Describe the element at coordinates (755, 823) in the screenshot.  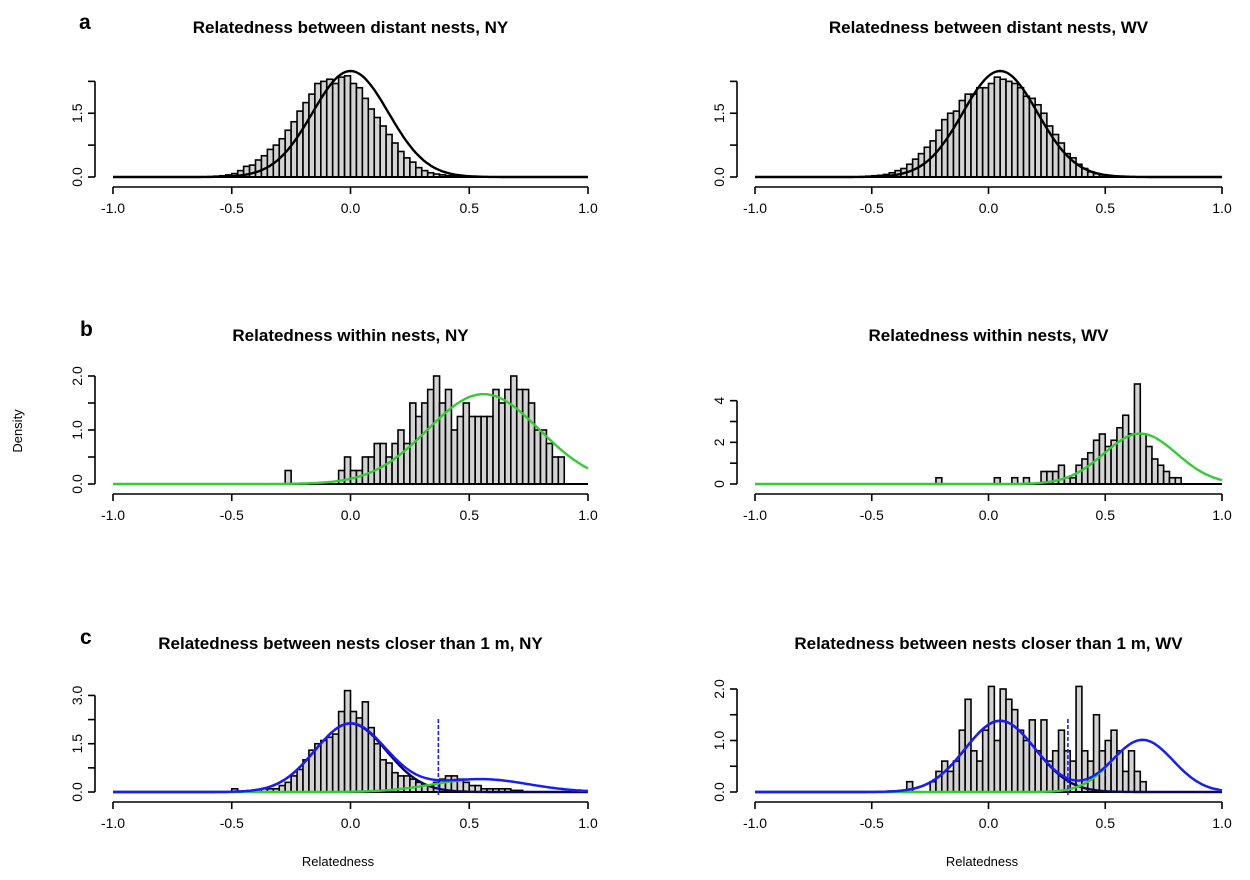
I see `x-tick-label: -1.0` at that location.